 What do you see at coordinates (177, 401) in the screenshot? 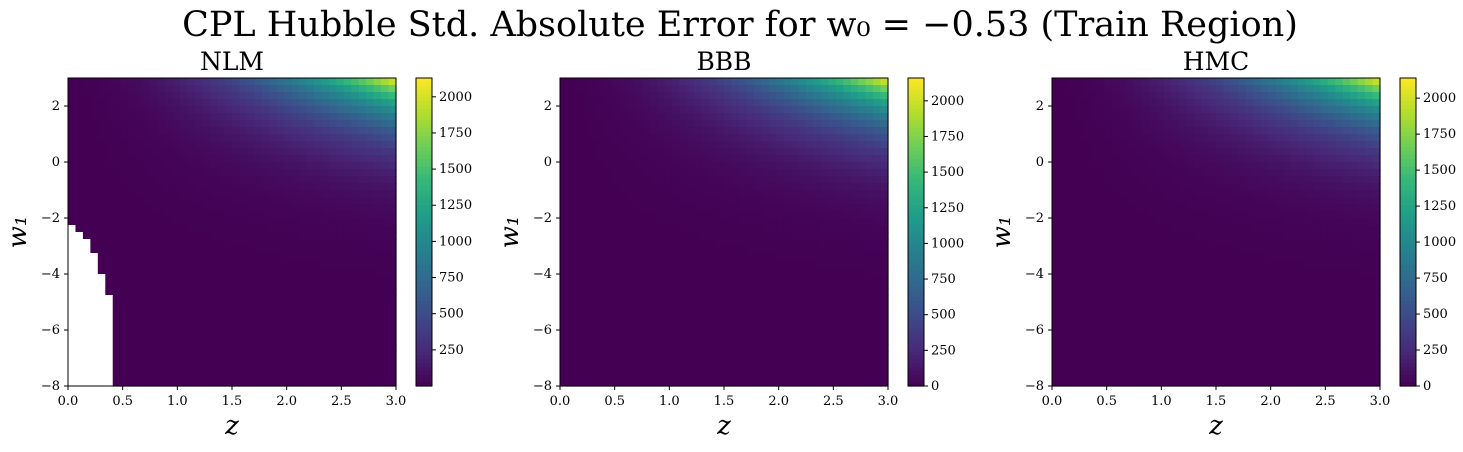
I see `x-tick-label: 1.0` at bounding box center [177, 401].